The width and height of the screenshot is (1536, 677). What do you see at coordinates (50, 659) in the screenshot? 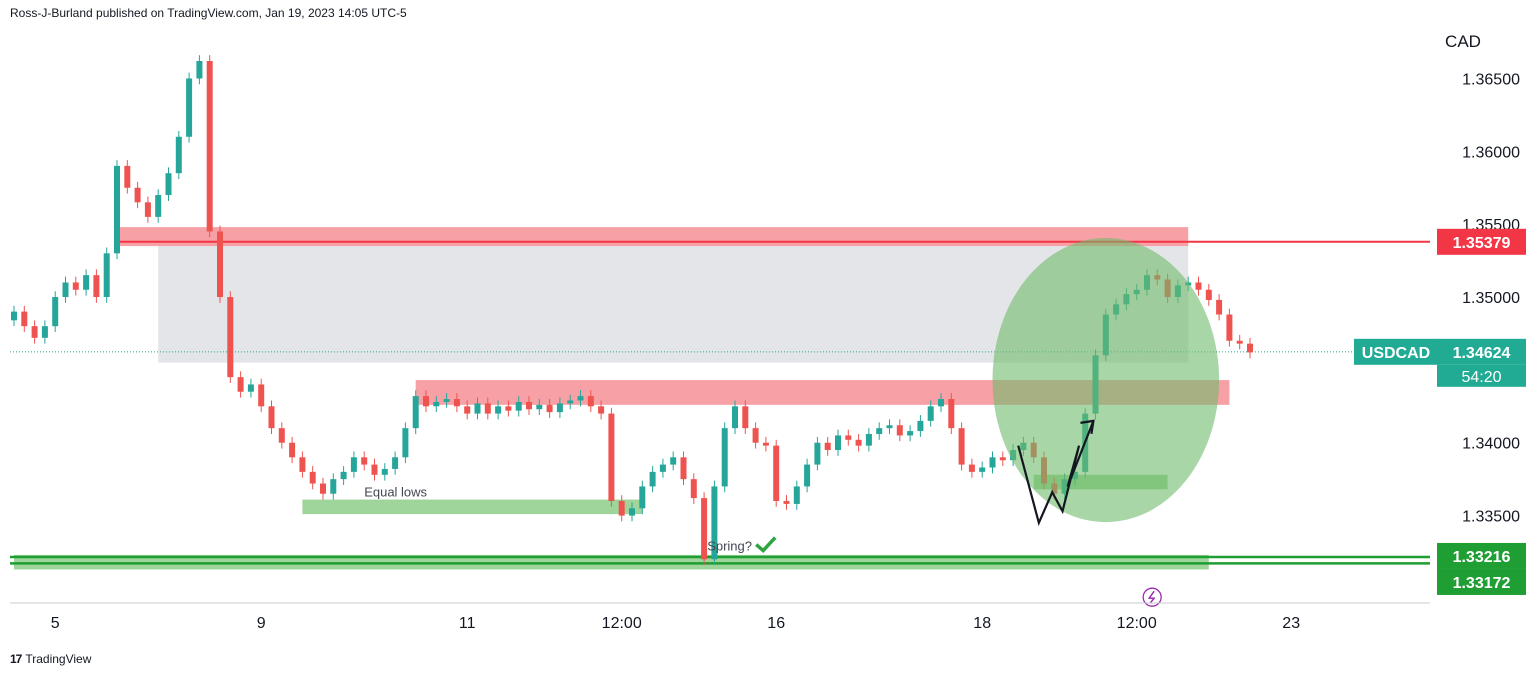
I see `footer: 17 TradingView` at bounding box center [50, 659].